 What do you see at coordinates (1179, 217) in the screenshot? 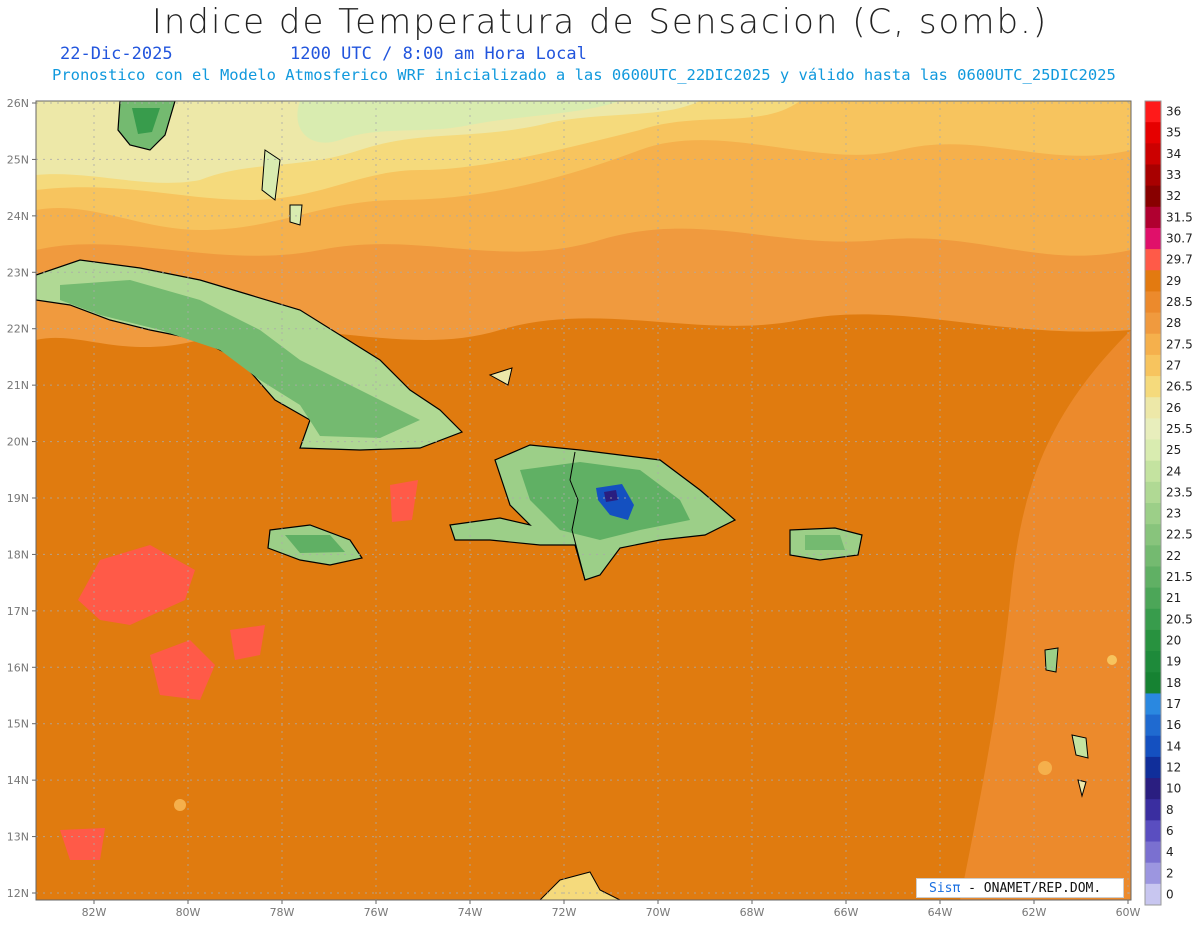
I see `colorbar-label: 31.5` at bounding box center [1179, 217].